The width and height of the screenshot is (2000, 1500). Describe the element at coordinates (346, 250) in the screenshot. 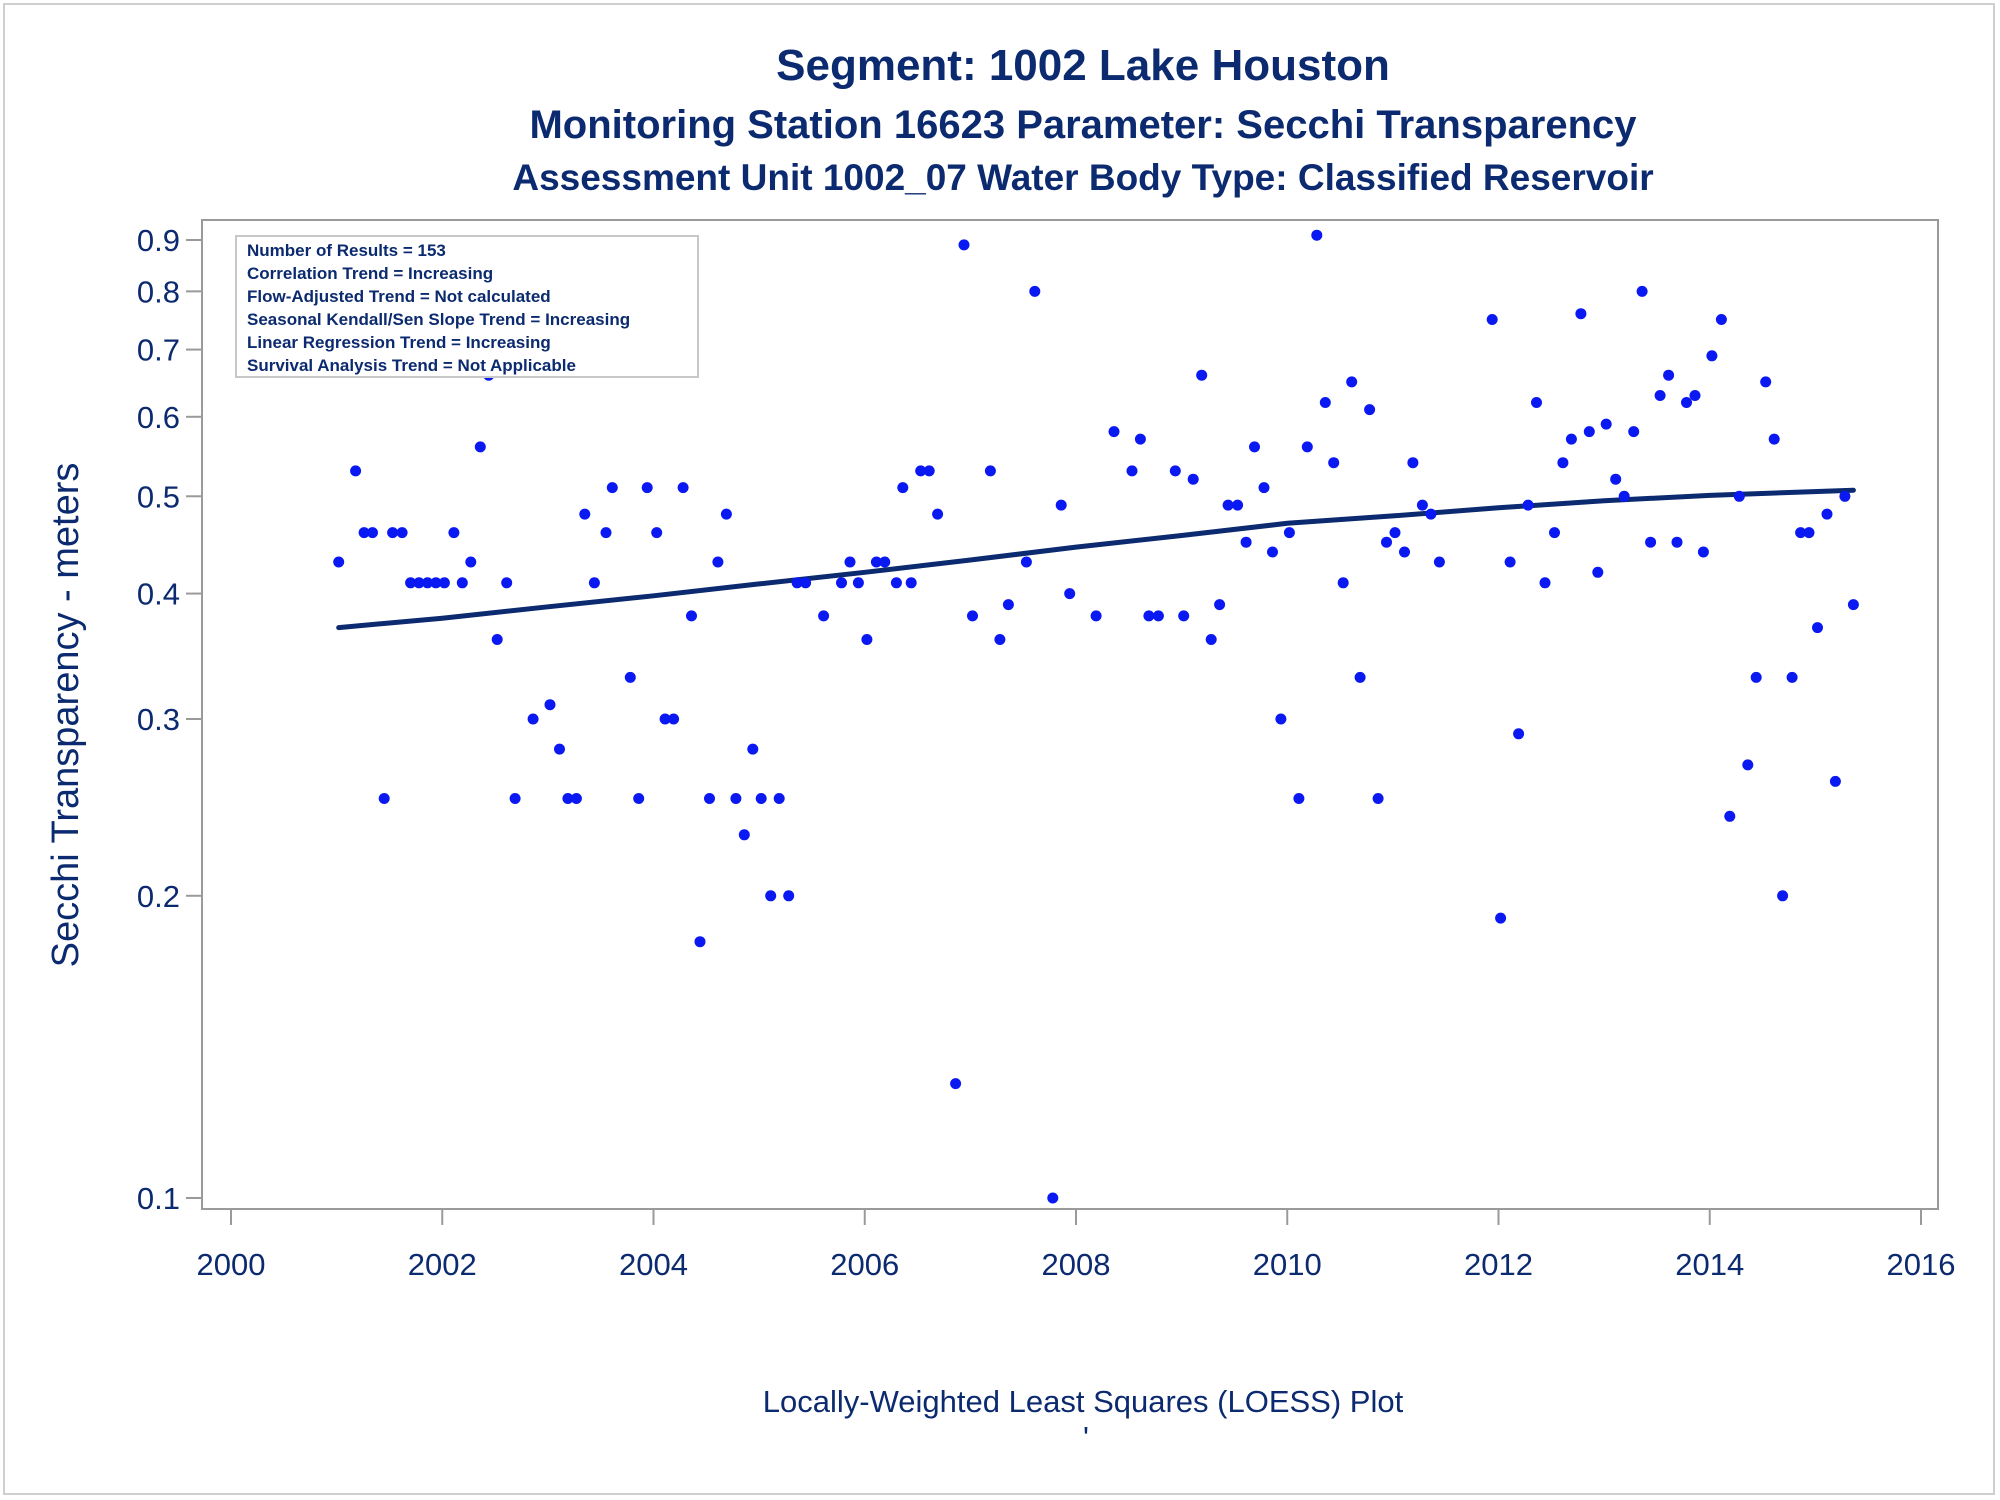

I see `stat-number-of-results: Number of Results = 153` at that location.